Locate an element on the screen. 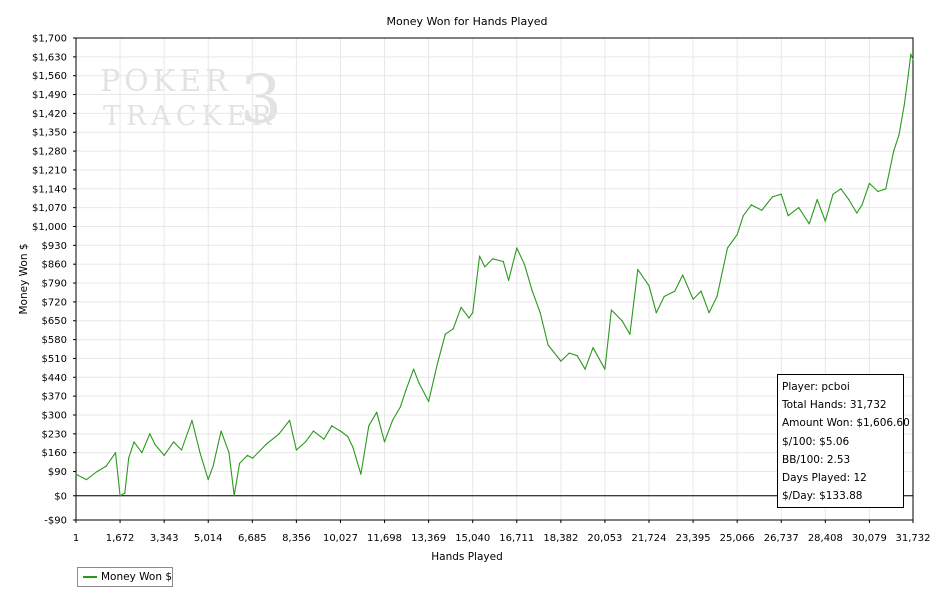 This screenshot has width=937, height=605. x-tick-label: 8,356 is located at coordinates (296, 538).